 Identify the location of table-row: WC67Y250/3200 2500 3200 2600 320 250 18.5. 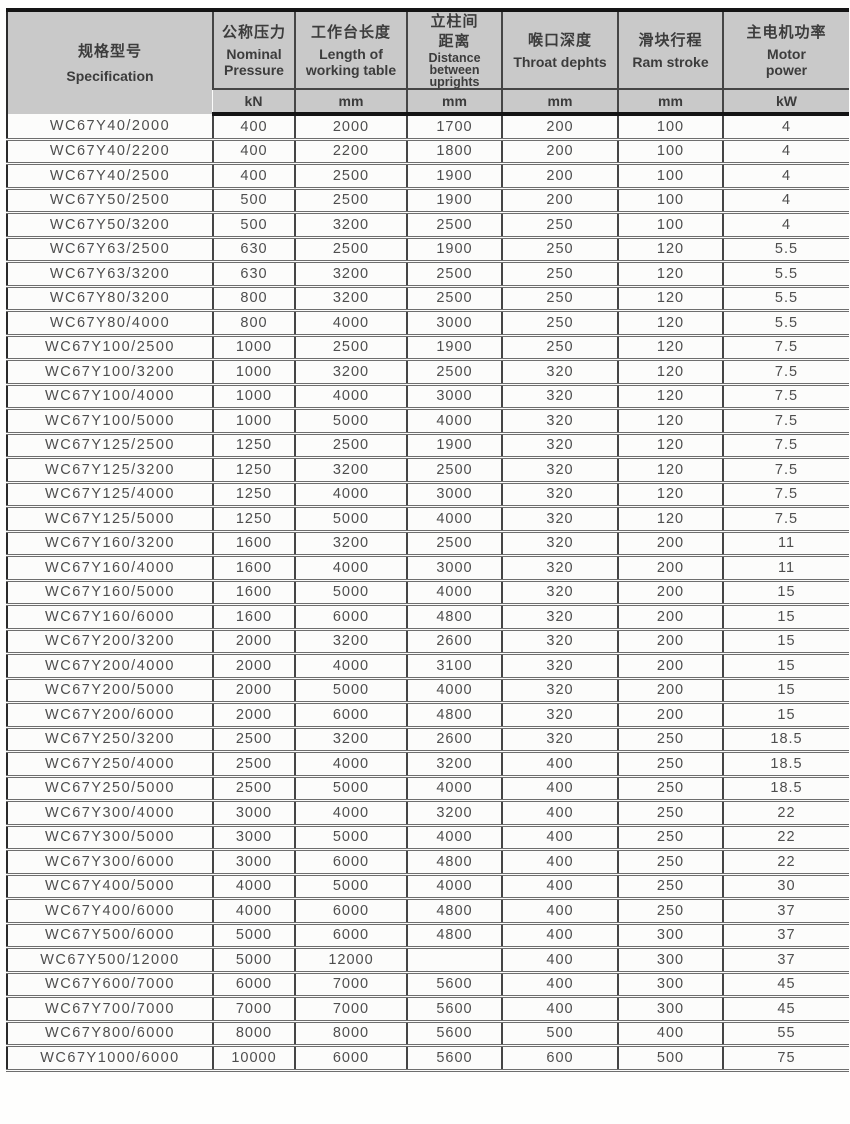
(428, 740).